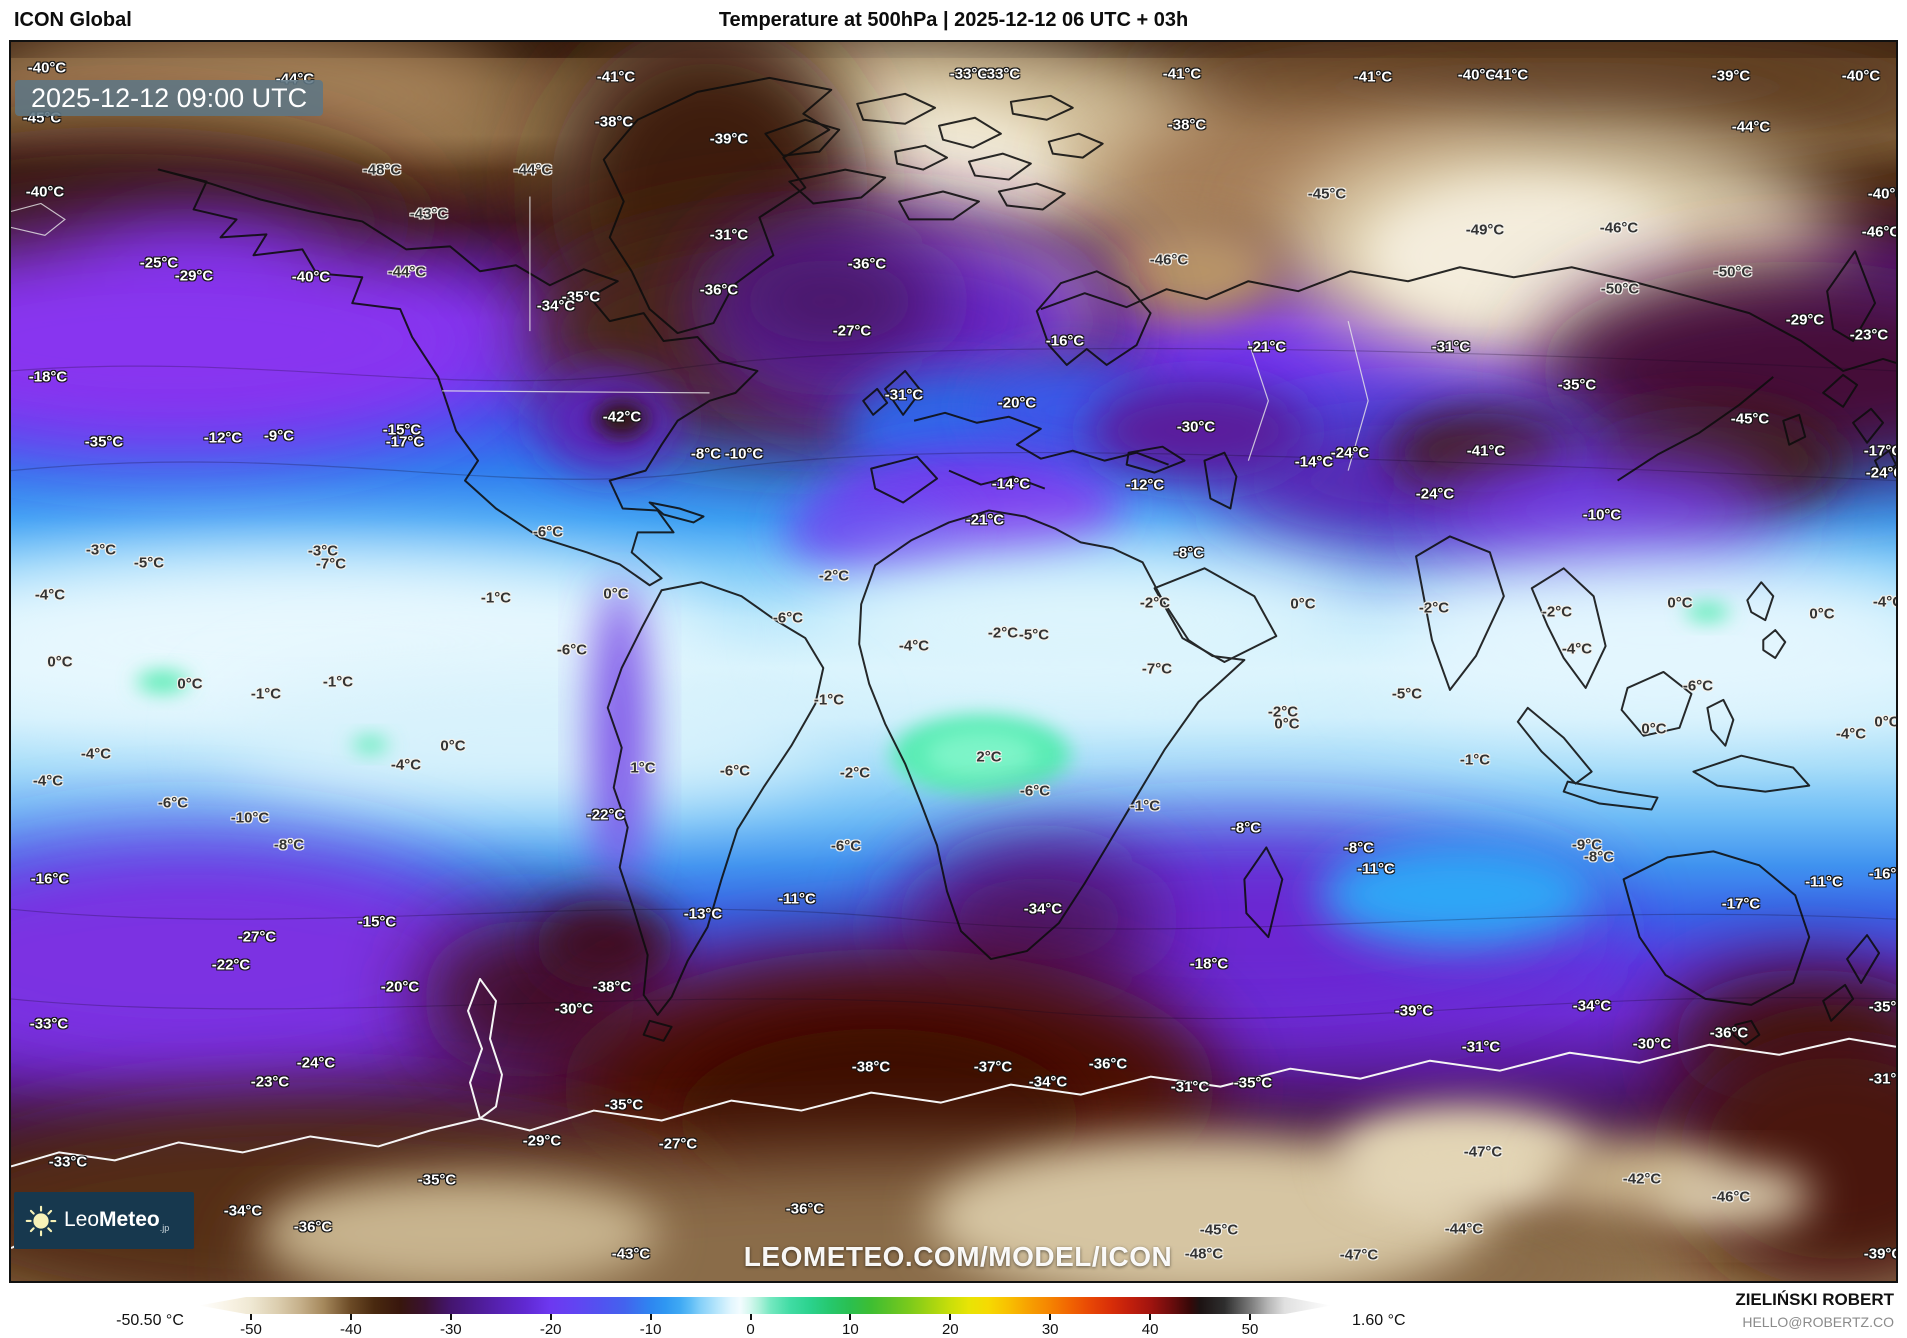 This screenshot has width=1907, height=1338. What do you see at coordinates (1017, 403) in the screenshot?
I see `temp-label: -20°C` at bounding box center [1017, 403].